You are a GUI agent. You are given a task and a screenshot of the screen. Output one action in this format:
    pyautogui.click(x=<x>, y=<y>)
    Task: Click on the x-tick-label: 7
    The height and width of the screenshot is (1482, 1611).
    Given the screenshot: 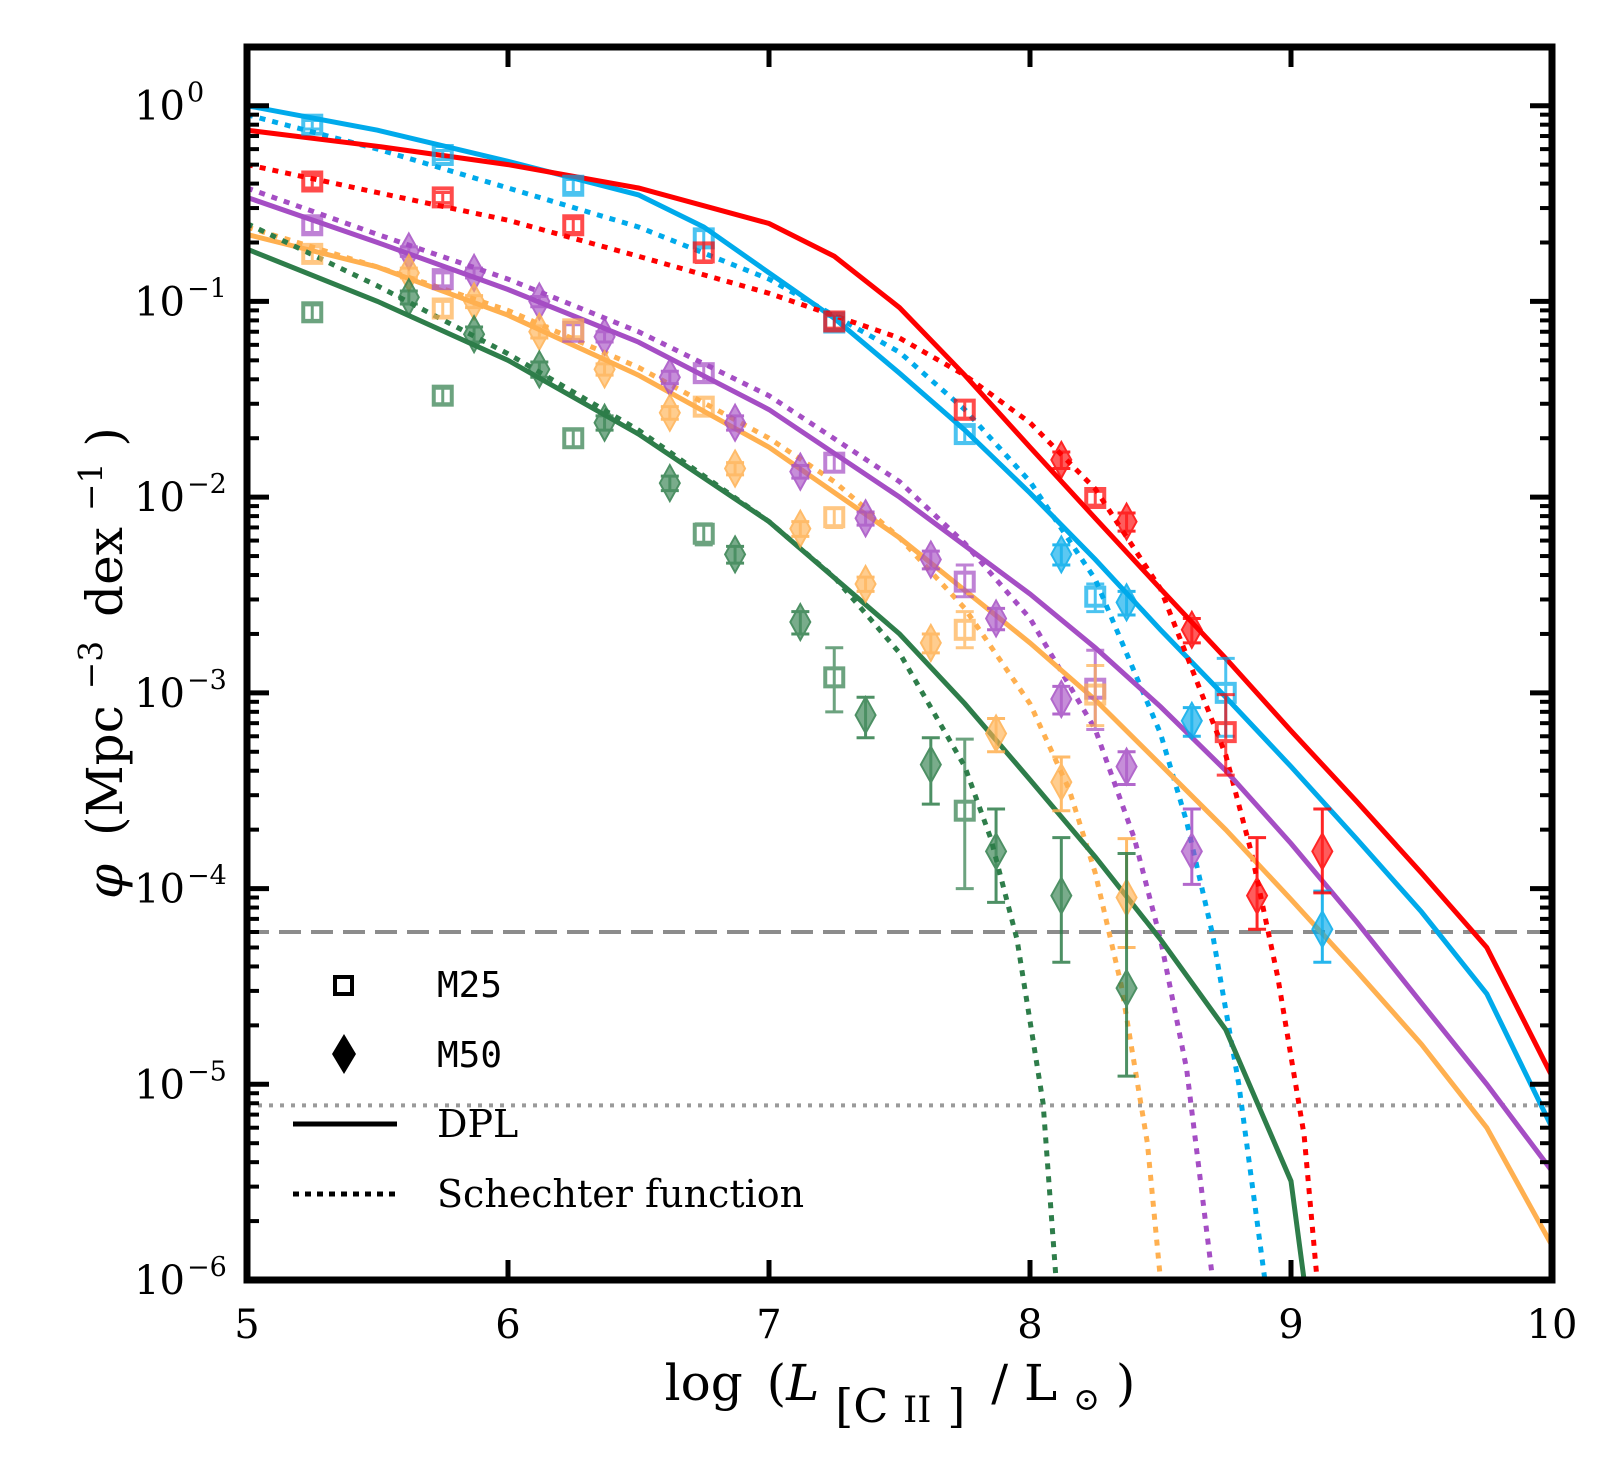 What is the action you would take?
    pyautogui.click(x=768, y=1325)
    